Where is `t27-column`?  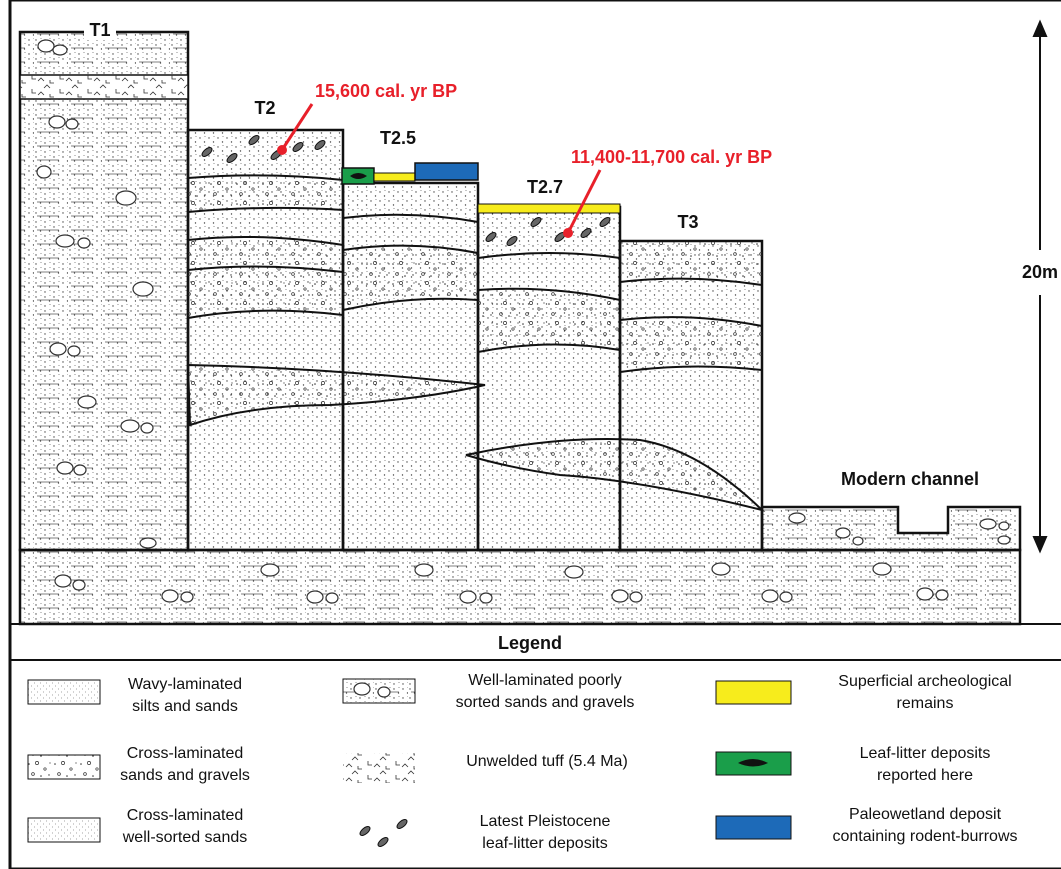 t27-column is located at coordinates (549, 378).